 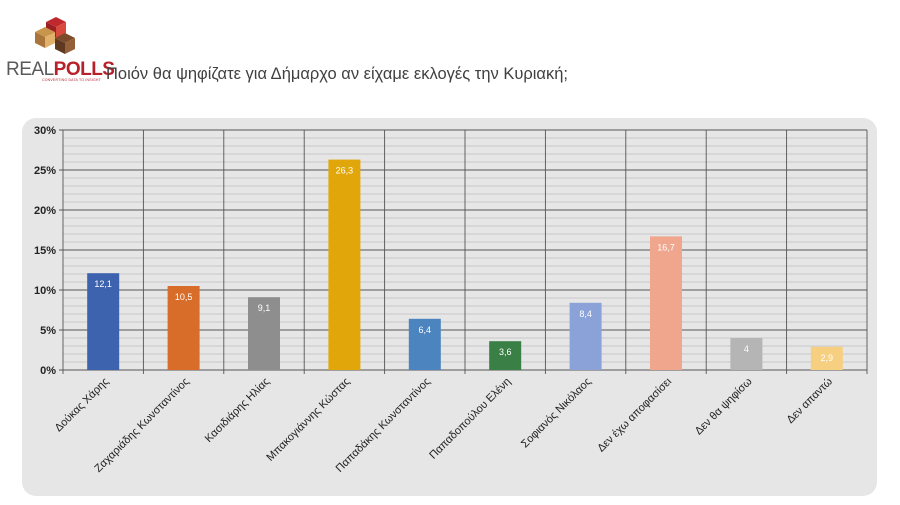 I want to click on x-tick-label: Δεν θα ψηφίσω, so click(x=724, y=406).